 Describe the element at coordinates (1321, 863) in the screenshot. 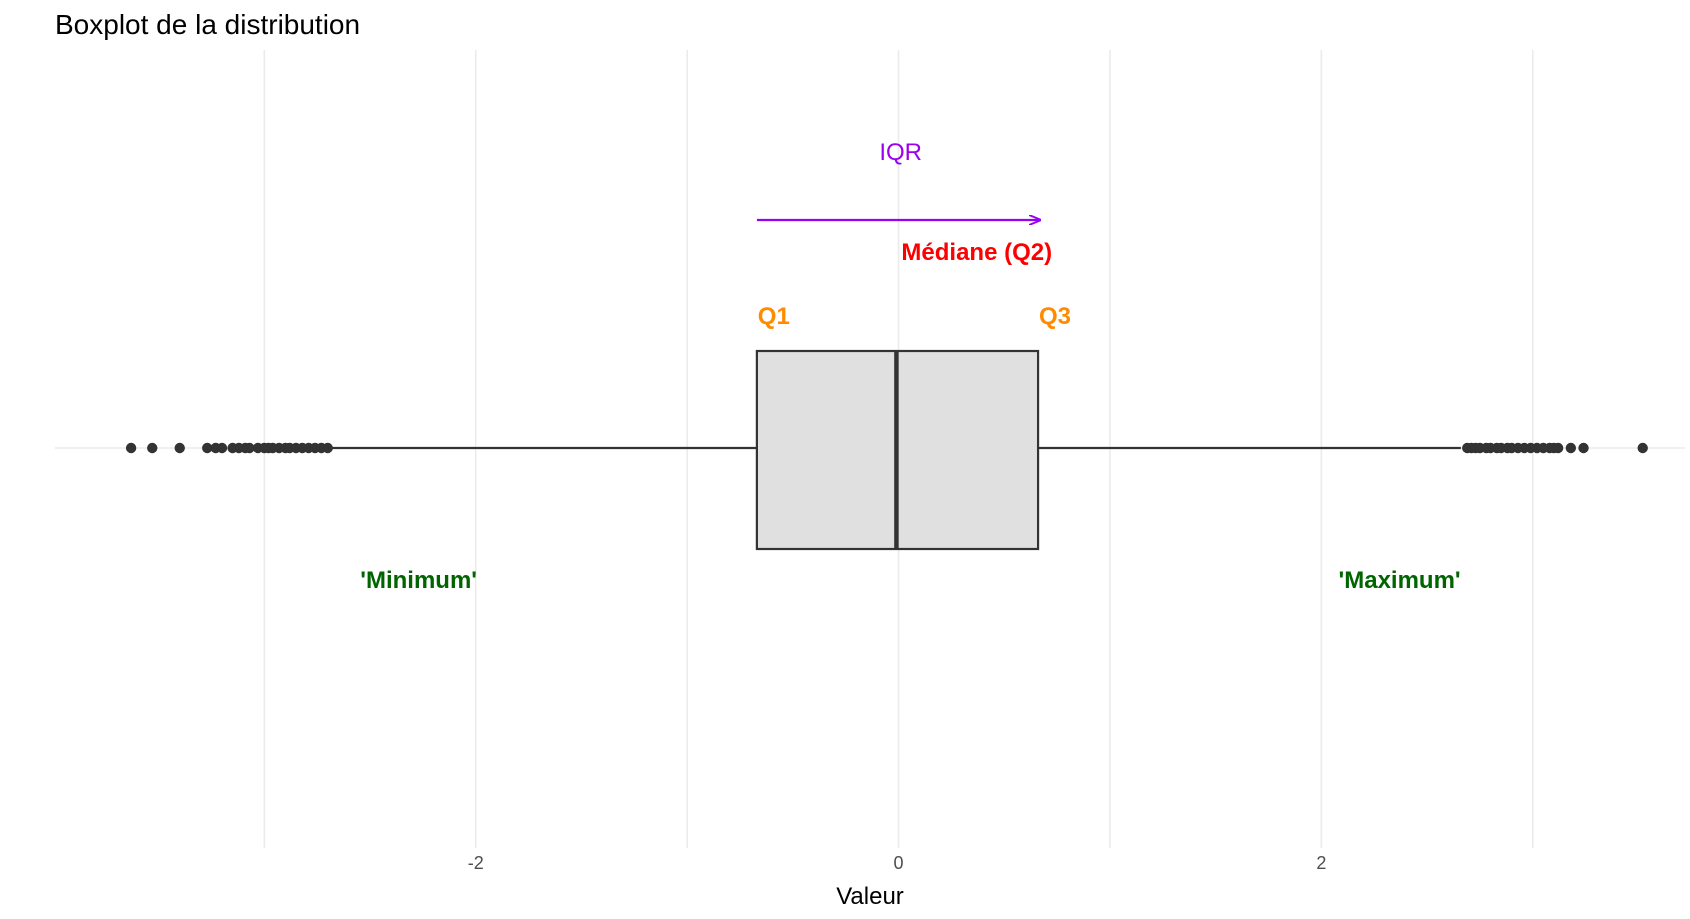

I see `x-tick-label: 2` at that location.